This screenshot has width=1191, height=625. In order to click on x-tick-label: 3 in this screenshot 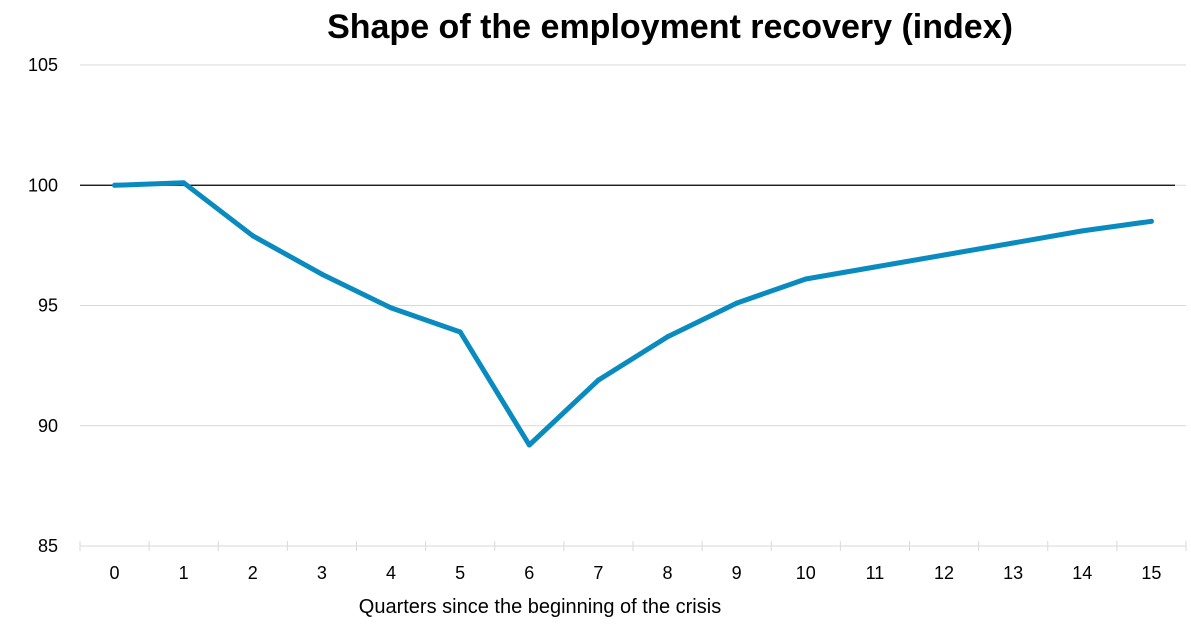, I will do `click(322, 573)`.